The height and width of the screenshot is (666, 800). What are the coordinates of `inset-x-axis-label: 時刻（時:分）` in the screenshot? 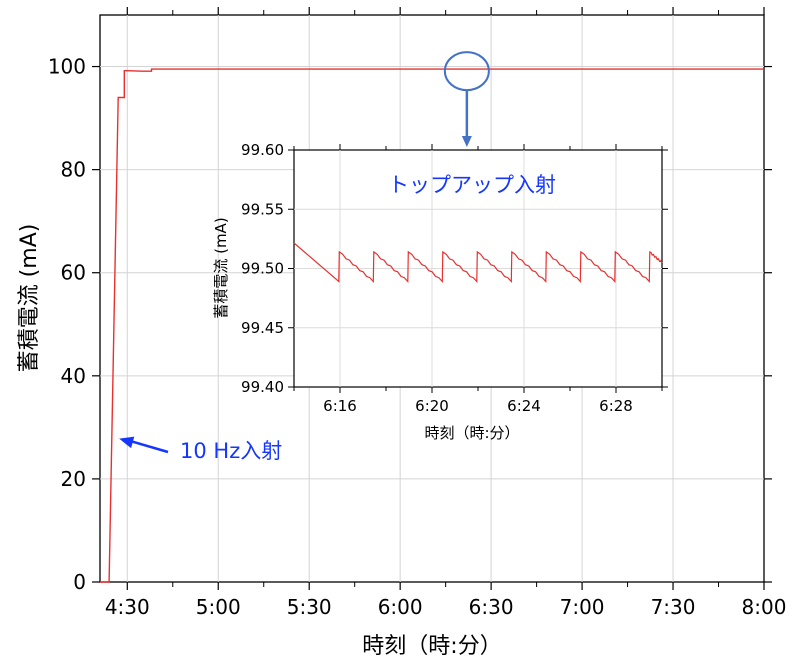 It's located at (471, 433).